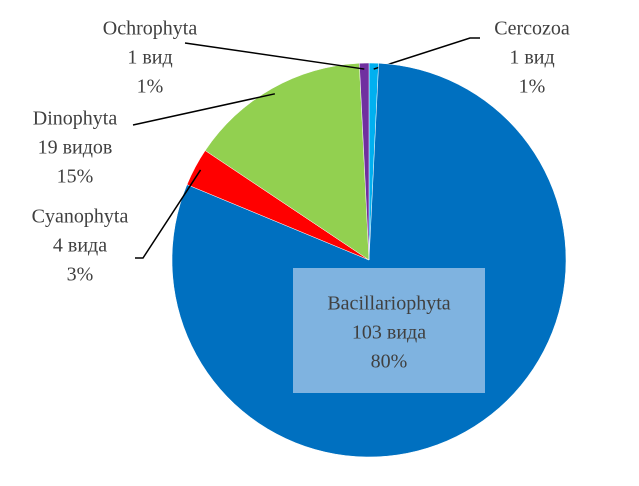  Describe the element at coordinates (80, 217) in the screenshot. I see `category-label: Cyanophyta` at that location.